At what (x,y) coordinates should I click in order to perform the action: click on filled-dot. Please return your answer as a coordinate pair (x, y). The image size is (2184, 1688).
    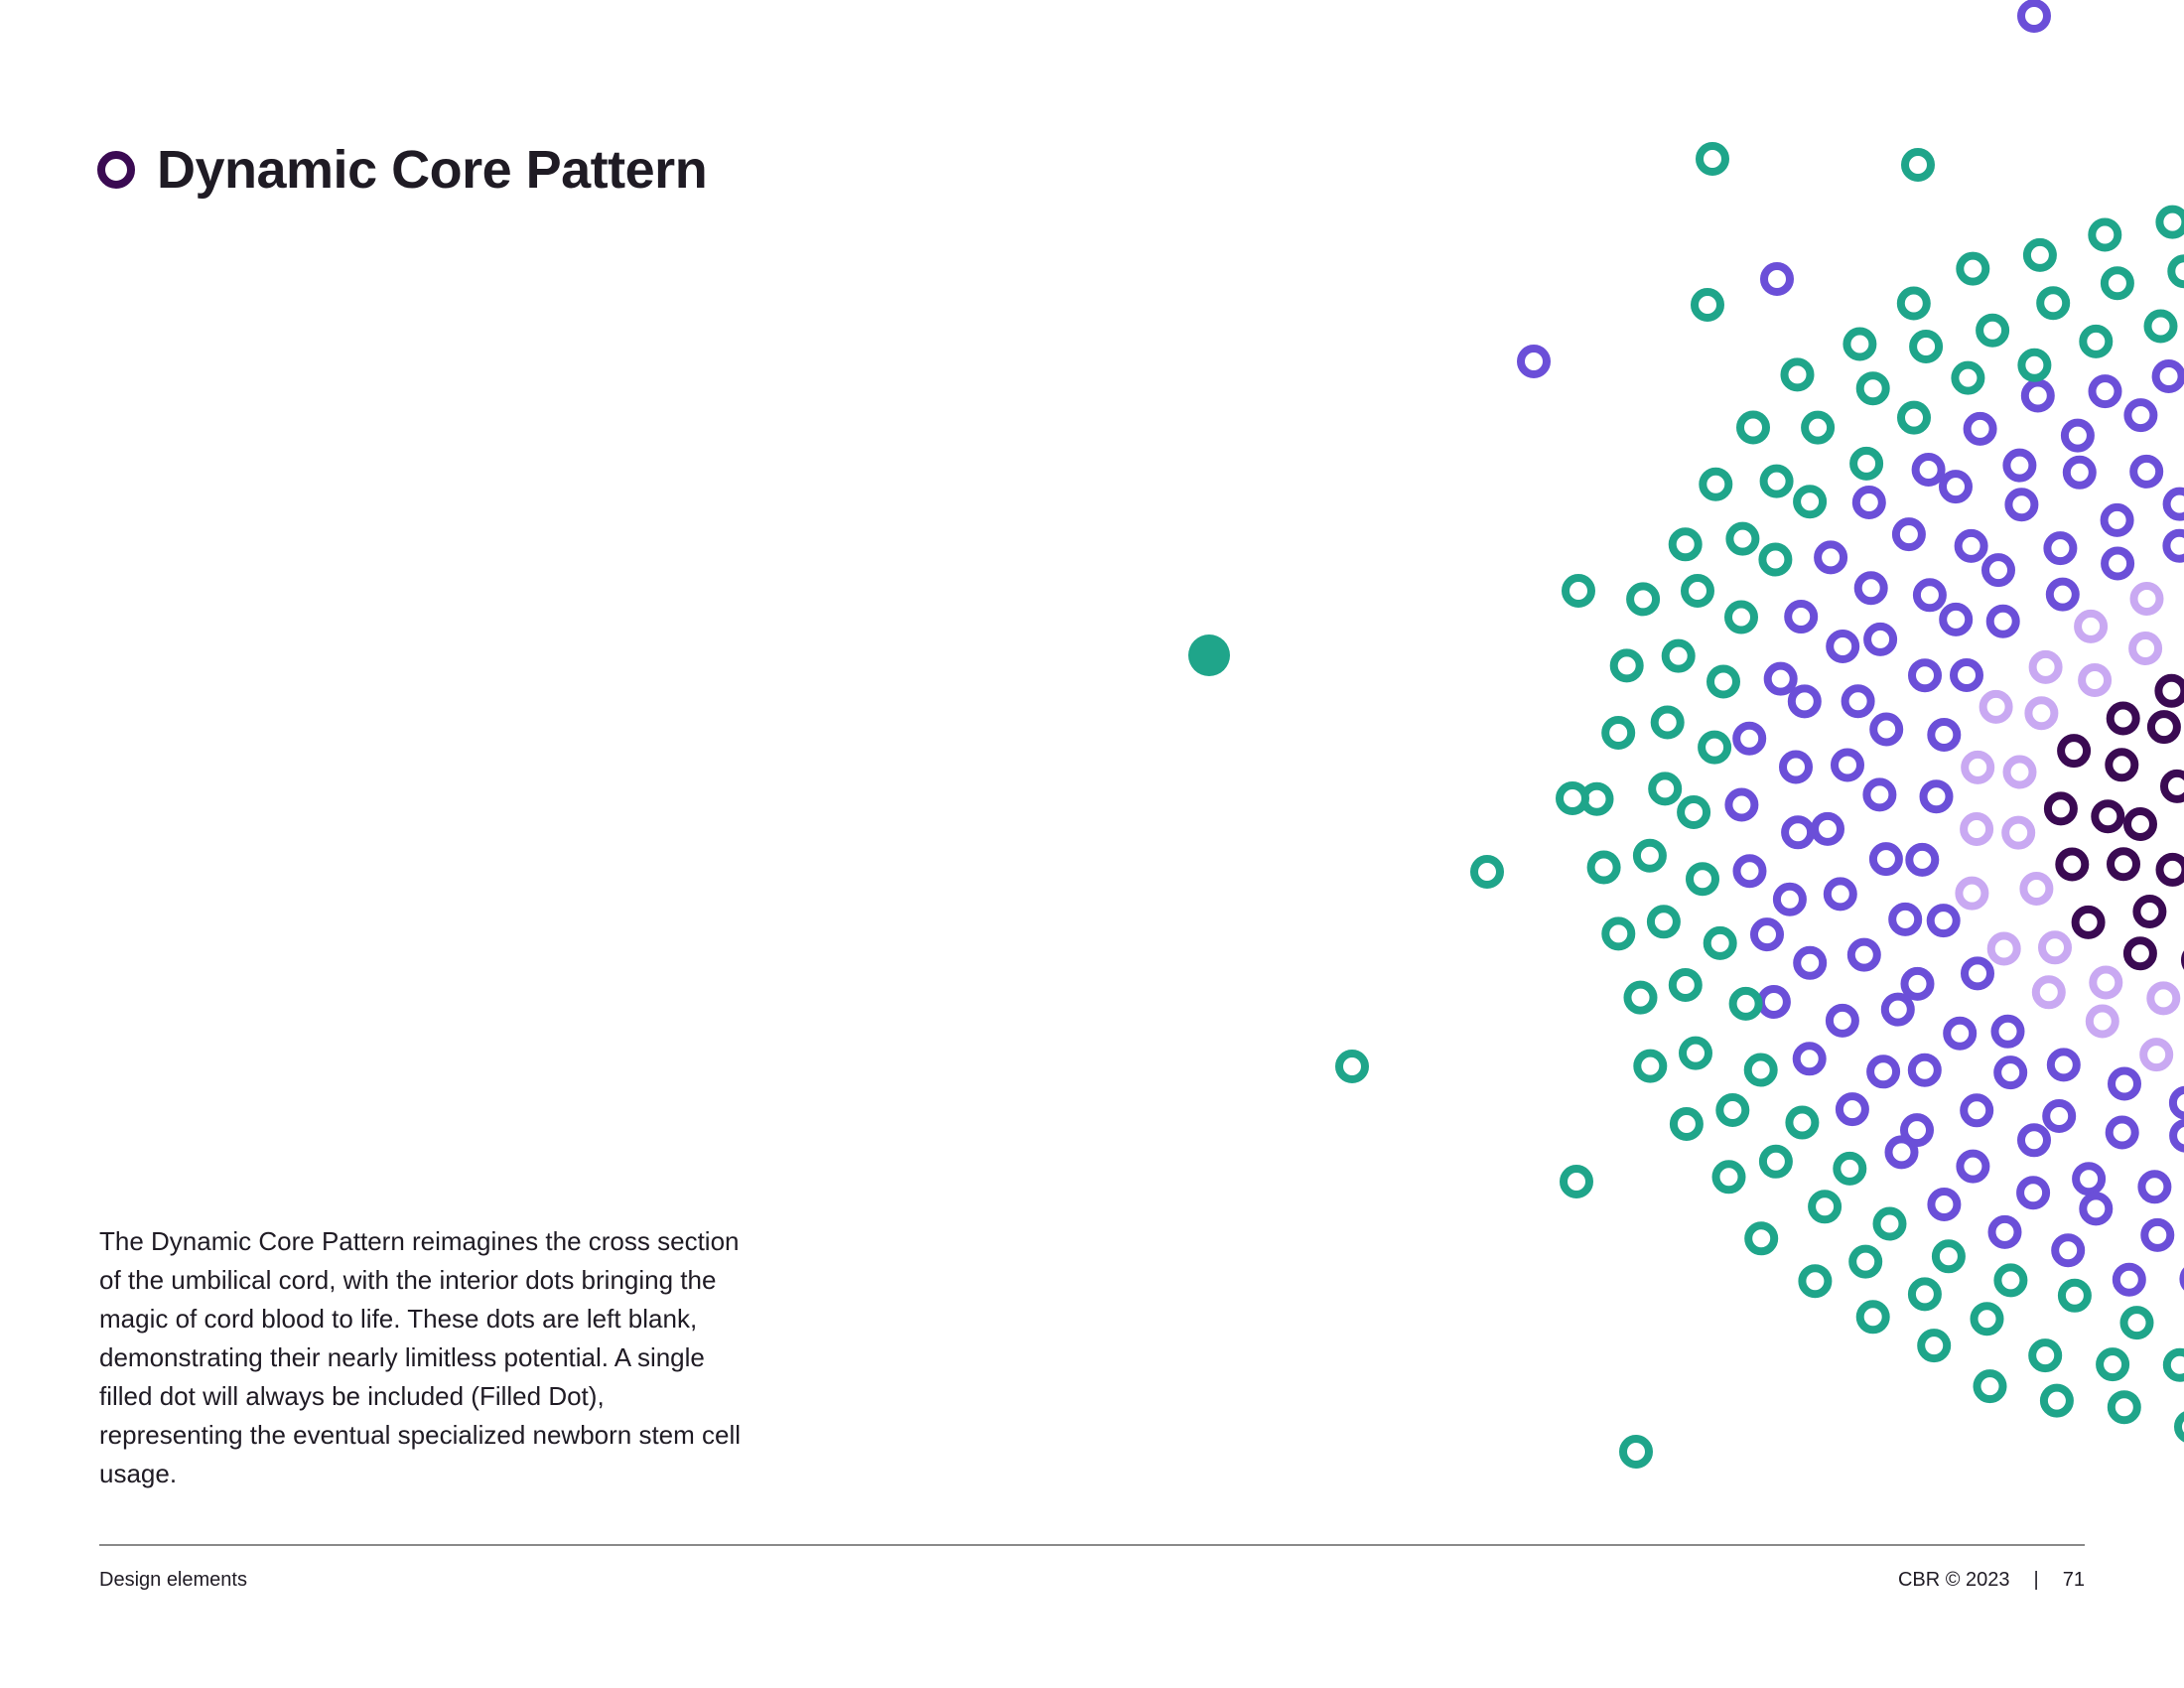
    Looking at the image, I should click on (1209, 655).